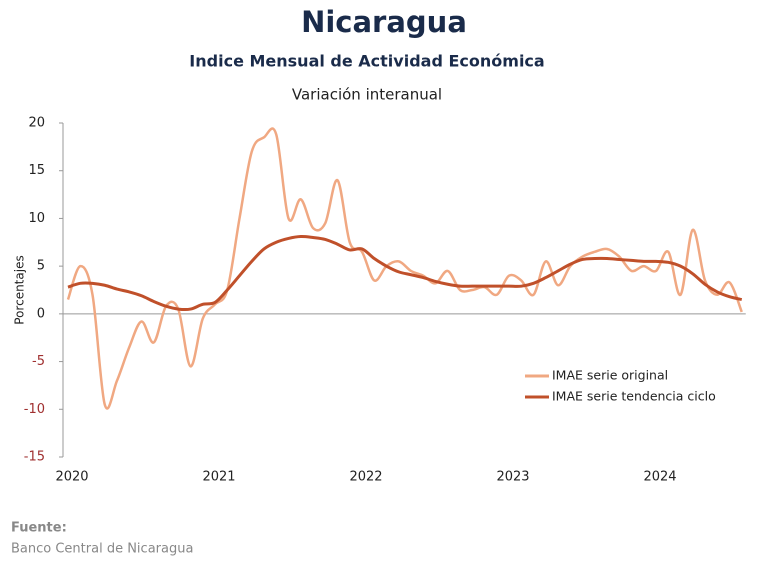 The height and width of the screenshot is (570, 768). Describe the element at coordinates (610, 375) in the screenshot. I see `legend-label: IMAE serie original` at that location.